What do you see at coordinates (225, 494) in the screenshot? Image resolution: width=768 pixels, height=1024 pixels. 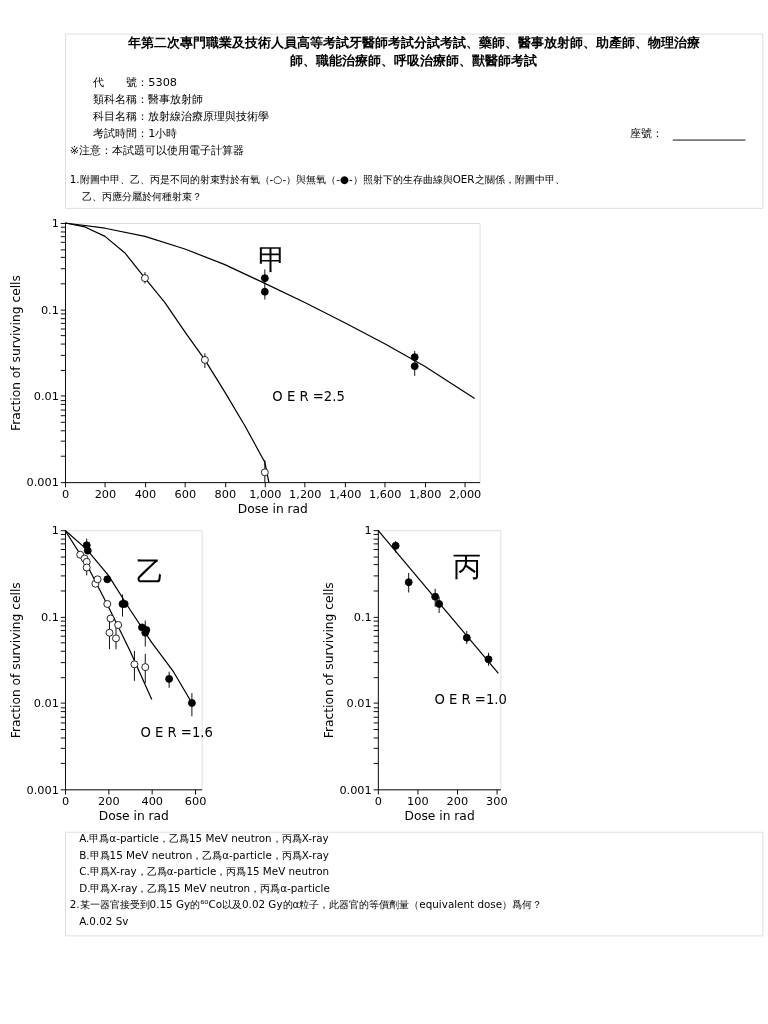 I see `x-tick-label: 800` at bounding box center [225, 494].